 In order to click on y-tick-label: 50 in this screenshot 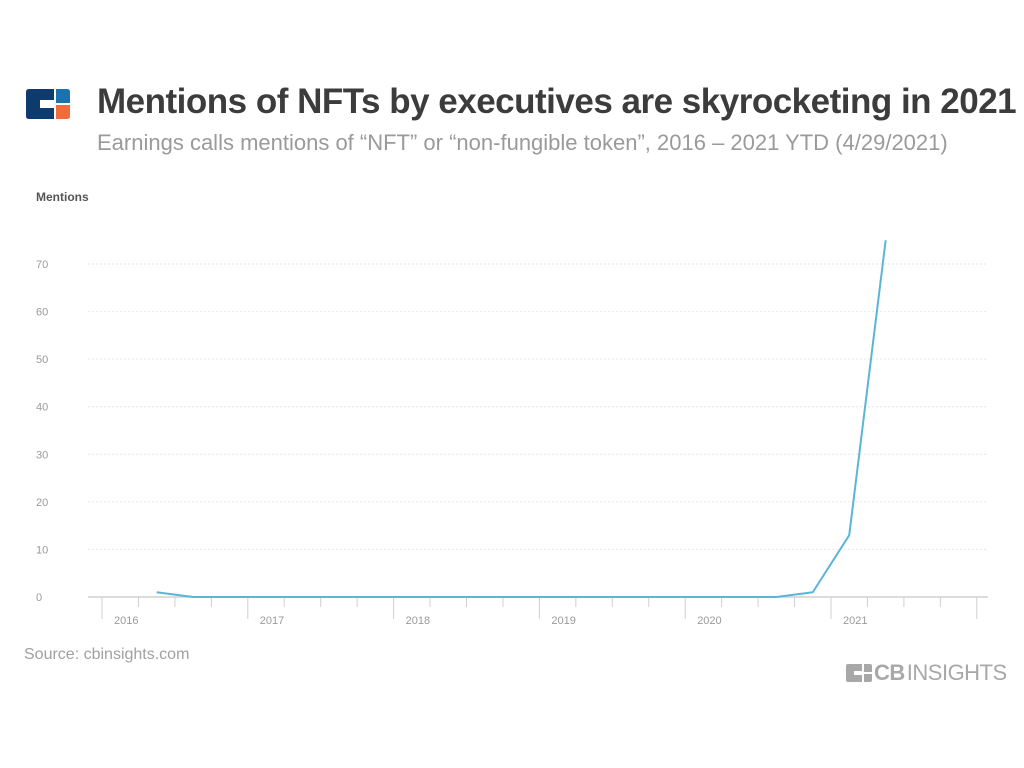, I will do `click(42, 360)`.